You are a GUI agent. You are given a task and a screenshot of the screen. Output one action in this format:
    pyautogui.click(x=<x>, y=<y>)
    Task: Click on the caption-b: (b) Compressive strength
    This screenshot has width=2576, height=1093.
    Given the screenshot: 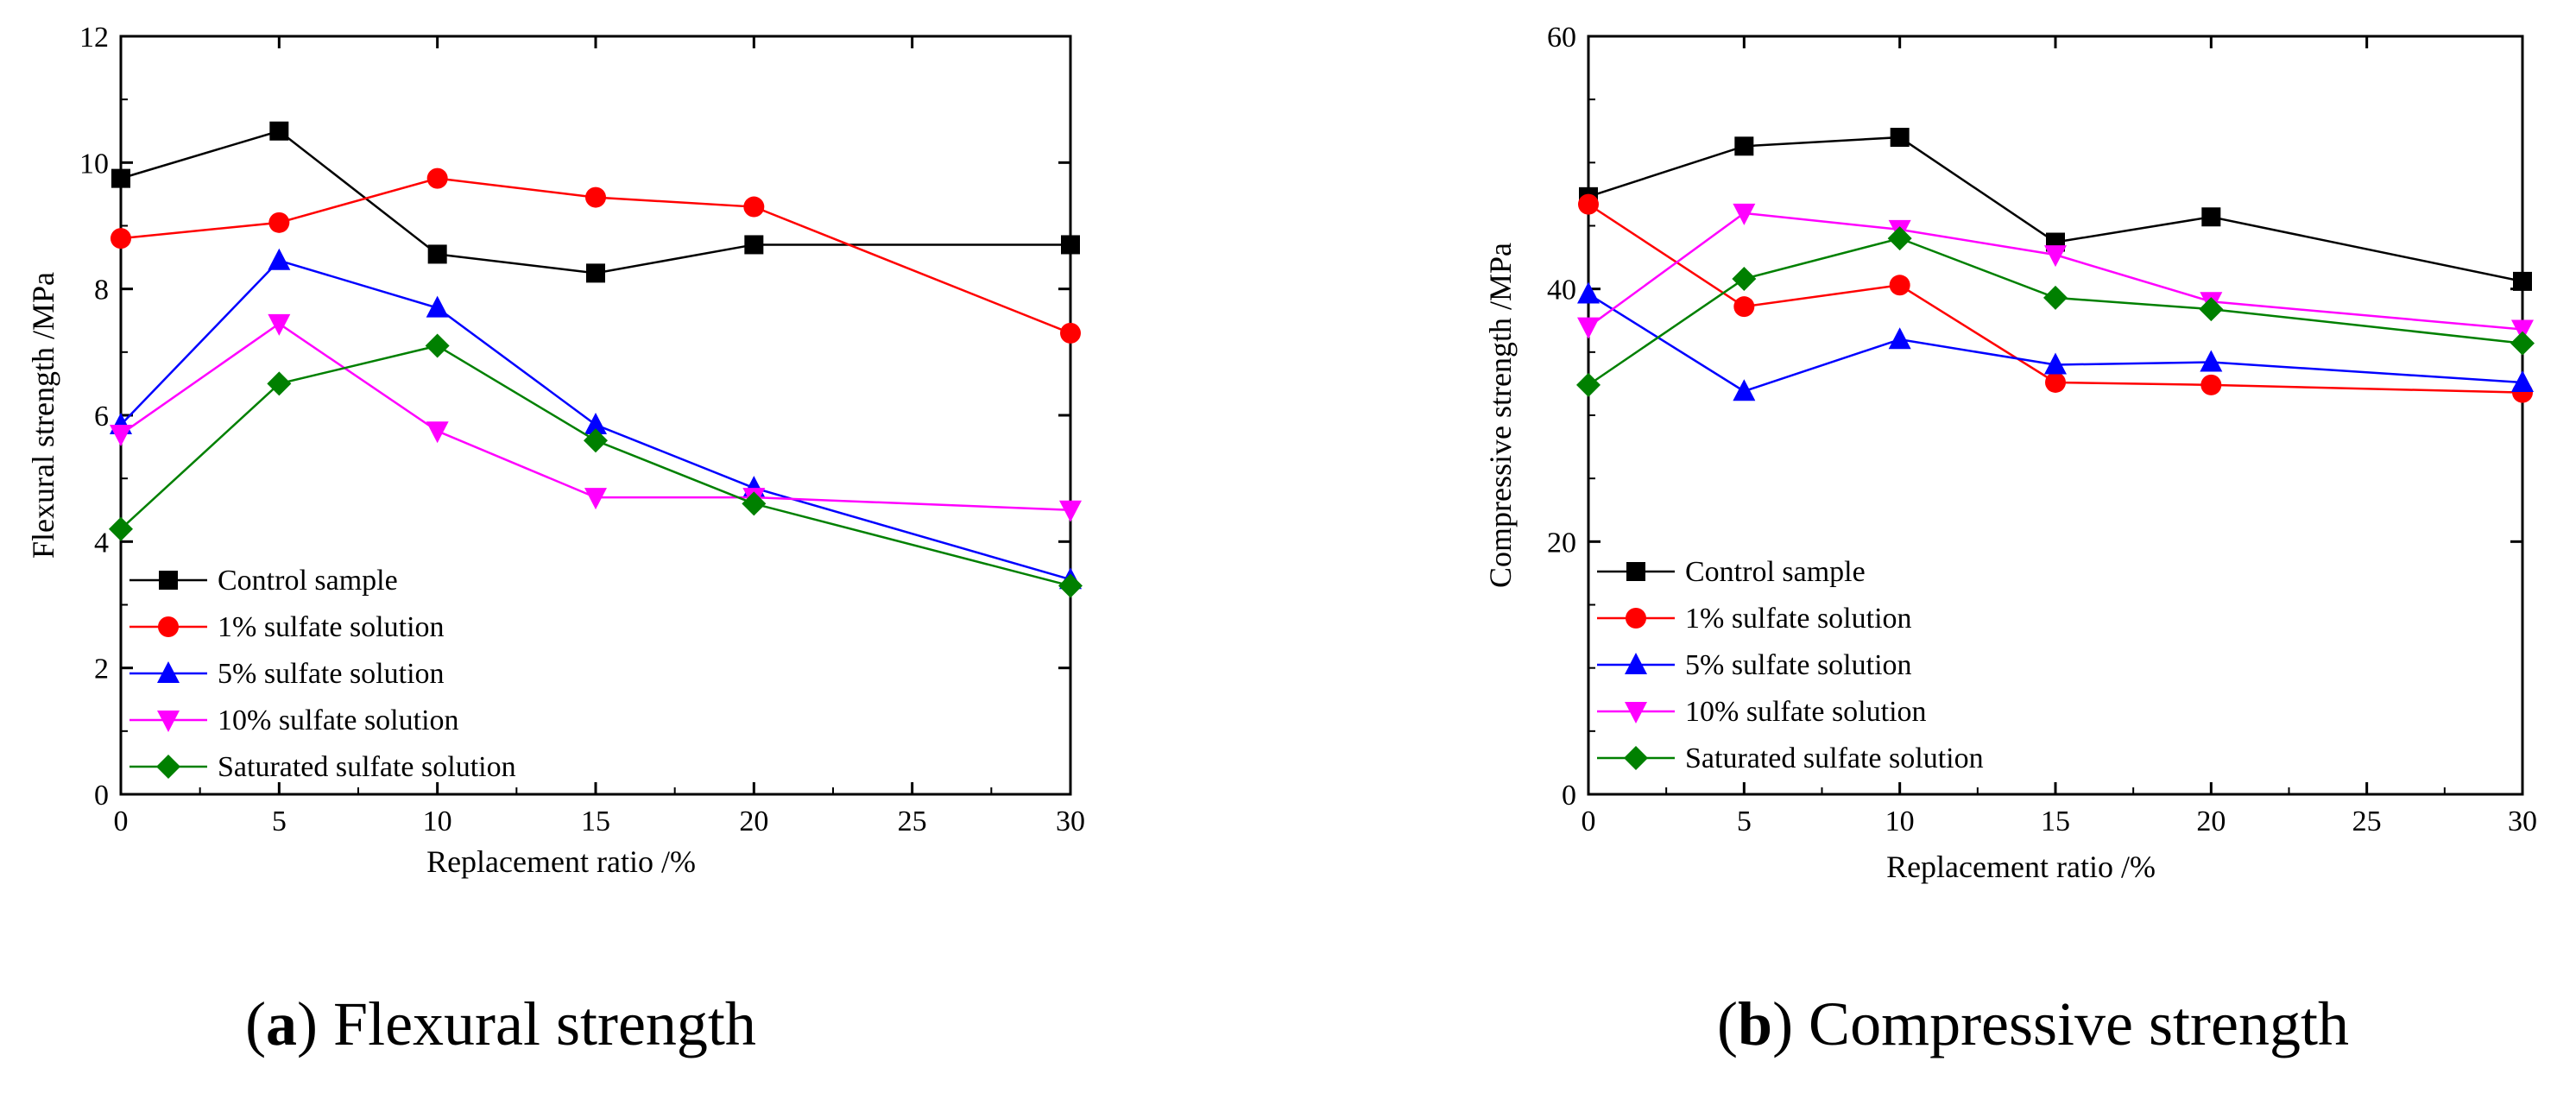 What is the action you would take?
    pyautogui.click(x=2033, y=1023)
    